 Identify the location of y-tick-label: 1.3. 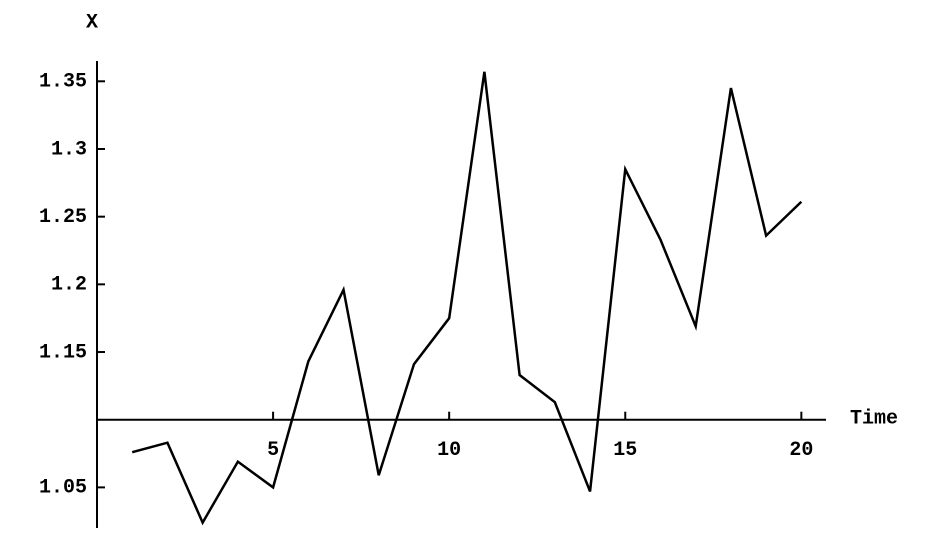
(69, 149).